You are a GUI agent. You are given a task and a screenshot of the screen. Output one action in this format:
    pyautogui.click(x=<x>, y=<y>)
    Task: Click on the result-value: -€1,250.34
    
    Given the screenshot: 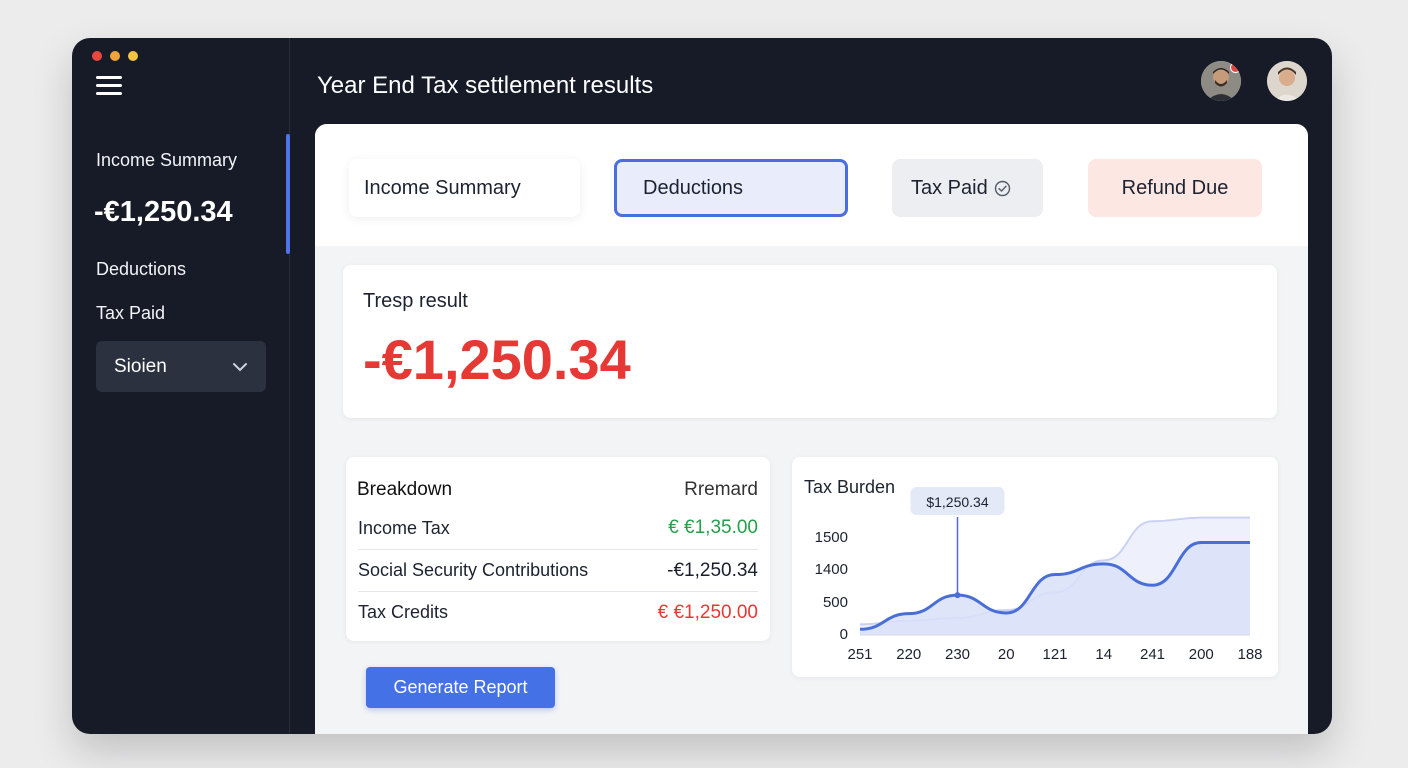 What is the action you would take?
    pyautogui.click(x=497, y=359)
    